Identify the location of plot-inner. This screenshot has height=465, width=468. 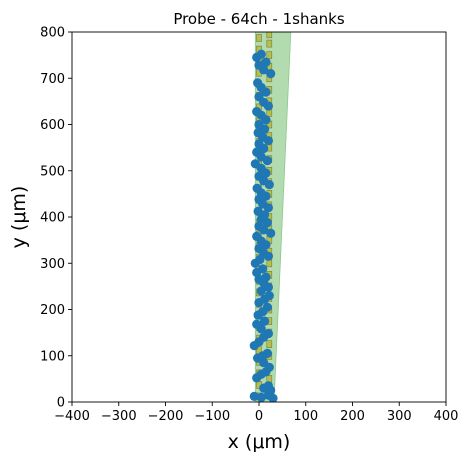
(270, 217).